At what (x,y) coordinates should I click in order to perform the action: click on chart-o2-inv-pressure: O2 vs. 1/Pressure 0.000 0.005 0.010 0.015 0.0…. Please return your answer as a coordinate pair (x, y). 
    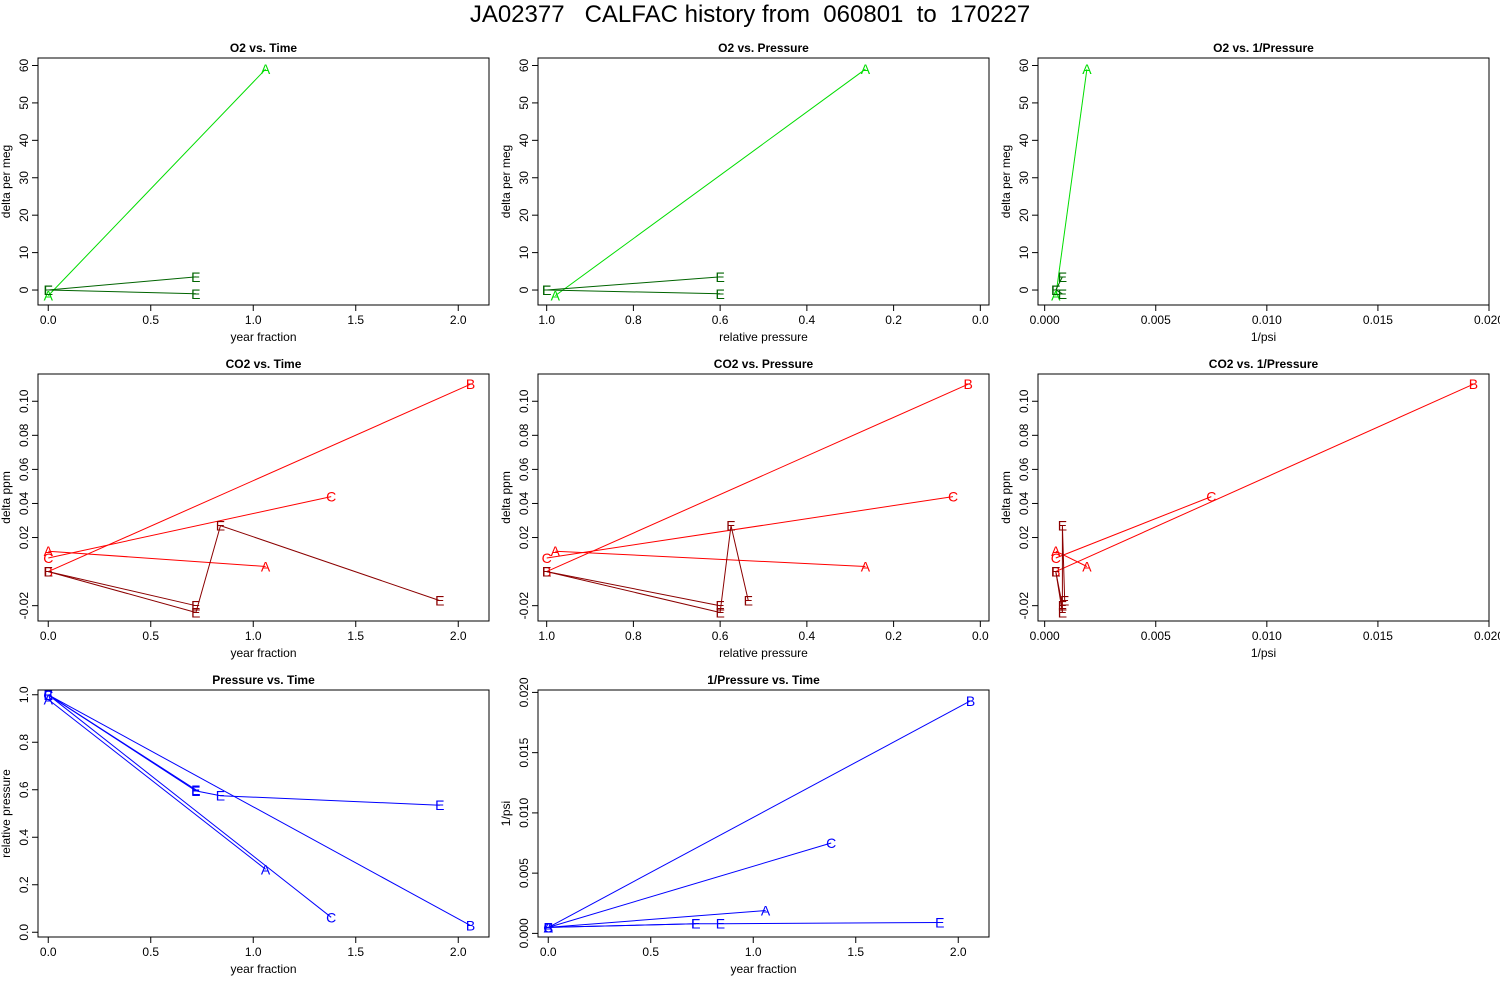
    Looking at the image, I should click on (1249, 192).